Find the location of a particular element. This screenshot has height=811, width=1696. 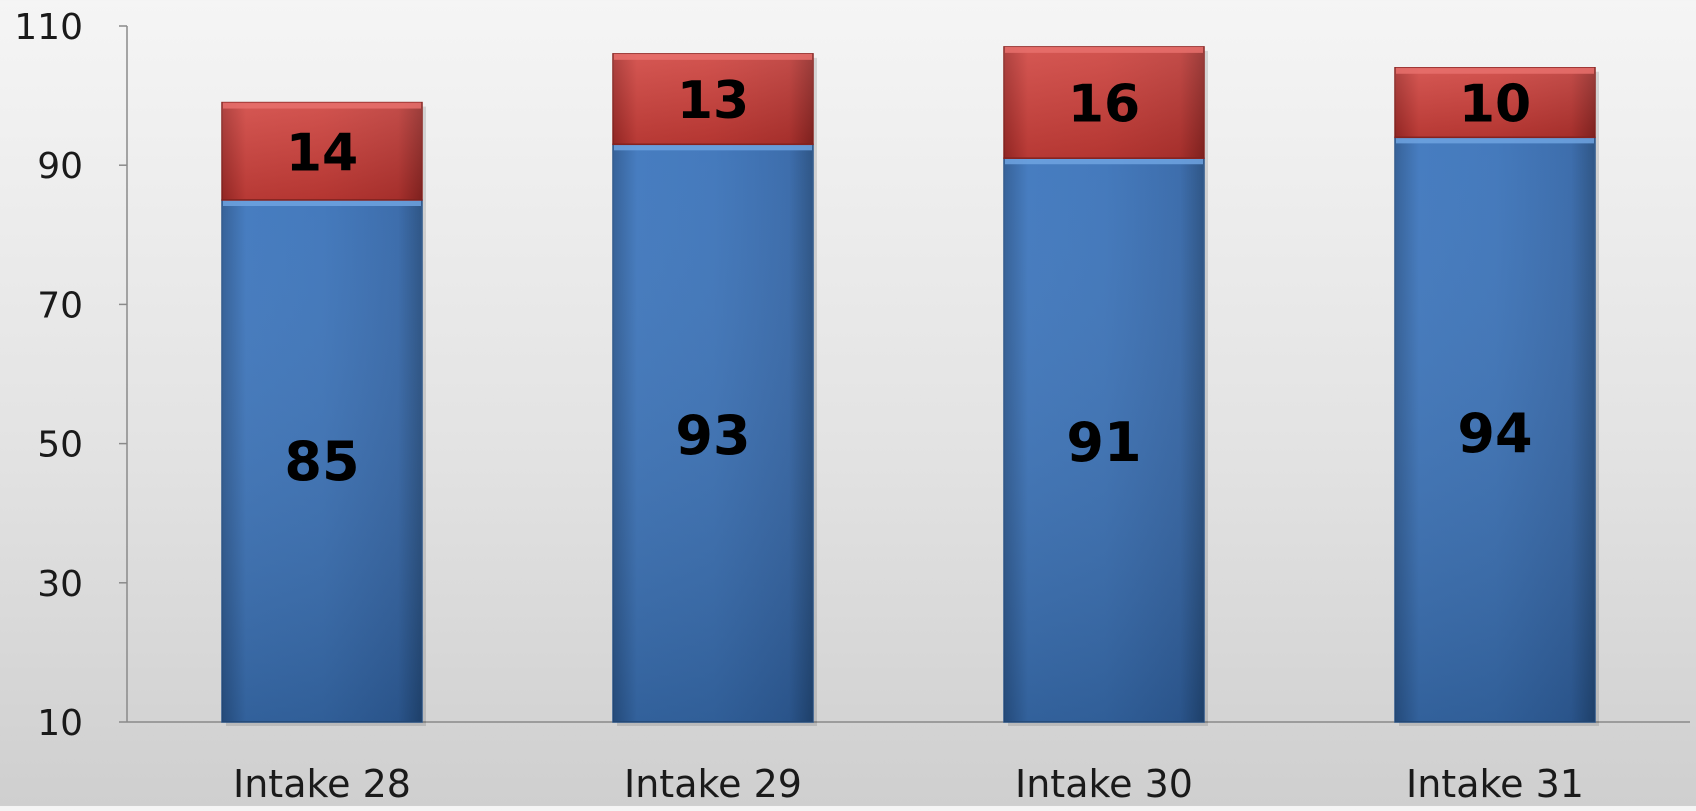

data-label-series-2: 14 is located at coordinates (322, 153).